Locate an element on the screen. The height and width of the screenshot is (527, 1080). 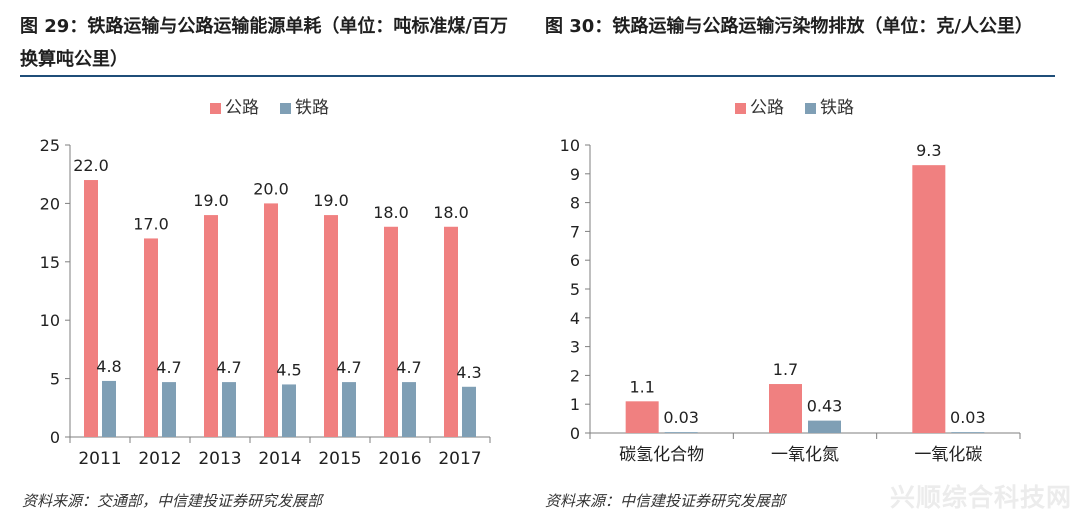
c1-bar-公路-0 is located at coordinates (91, 308).